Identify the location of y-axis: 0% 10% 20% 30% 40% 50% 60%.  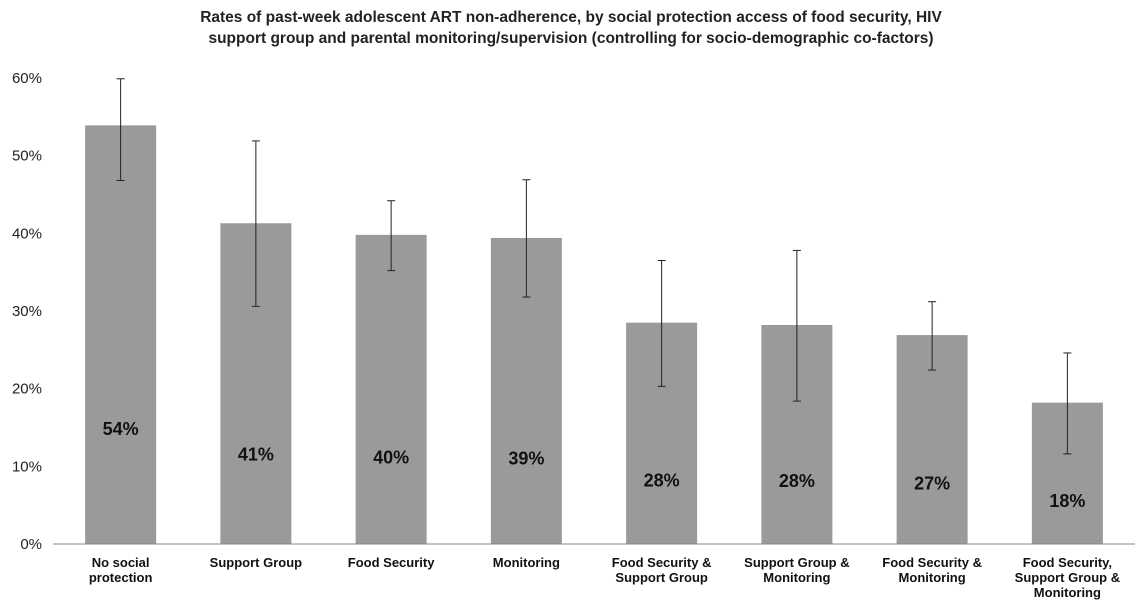
(27, 311).